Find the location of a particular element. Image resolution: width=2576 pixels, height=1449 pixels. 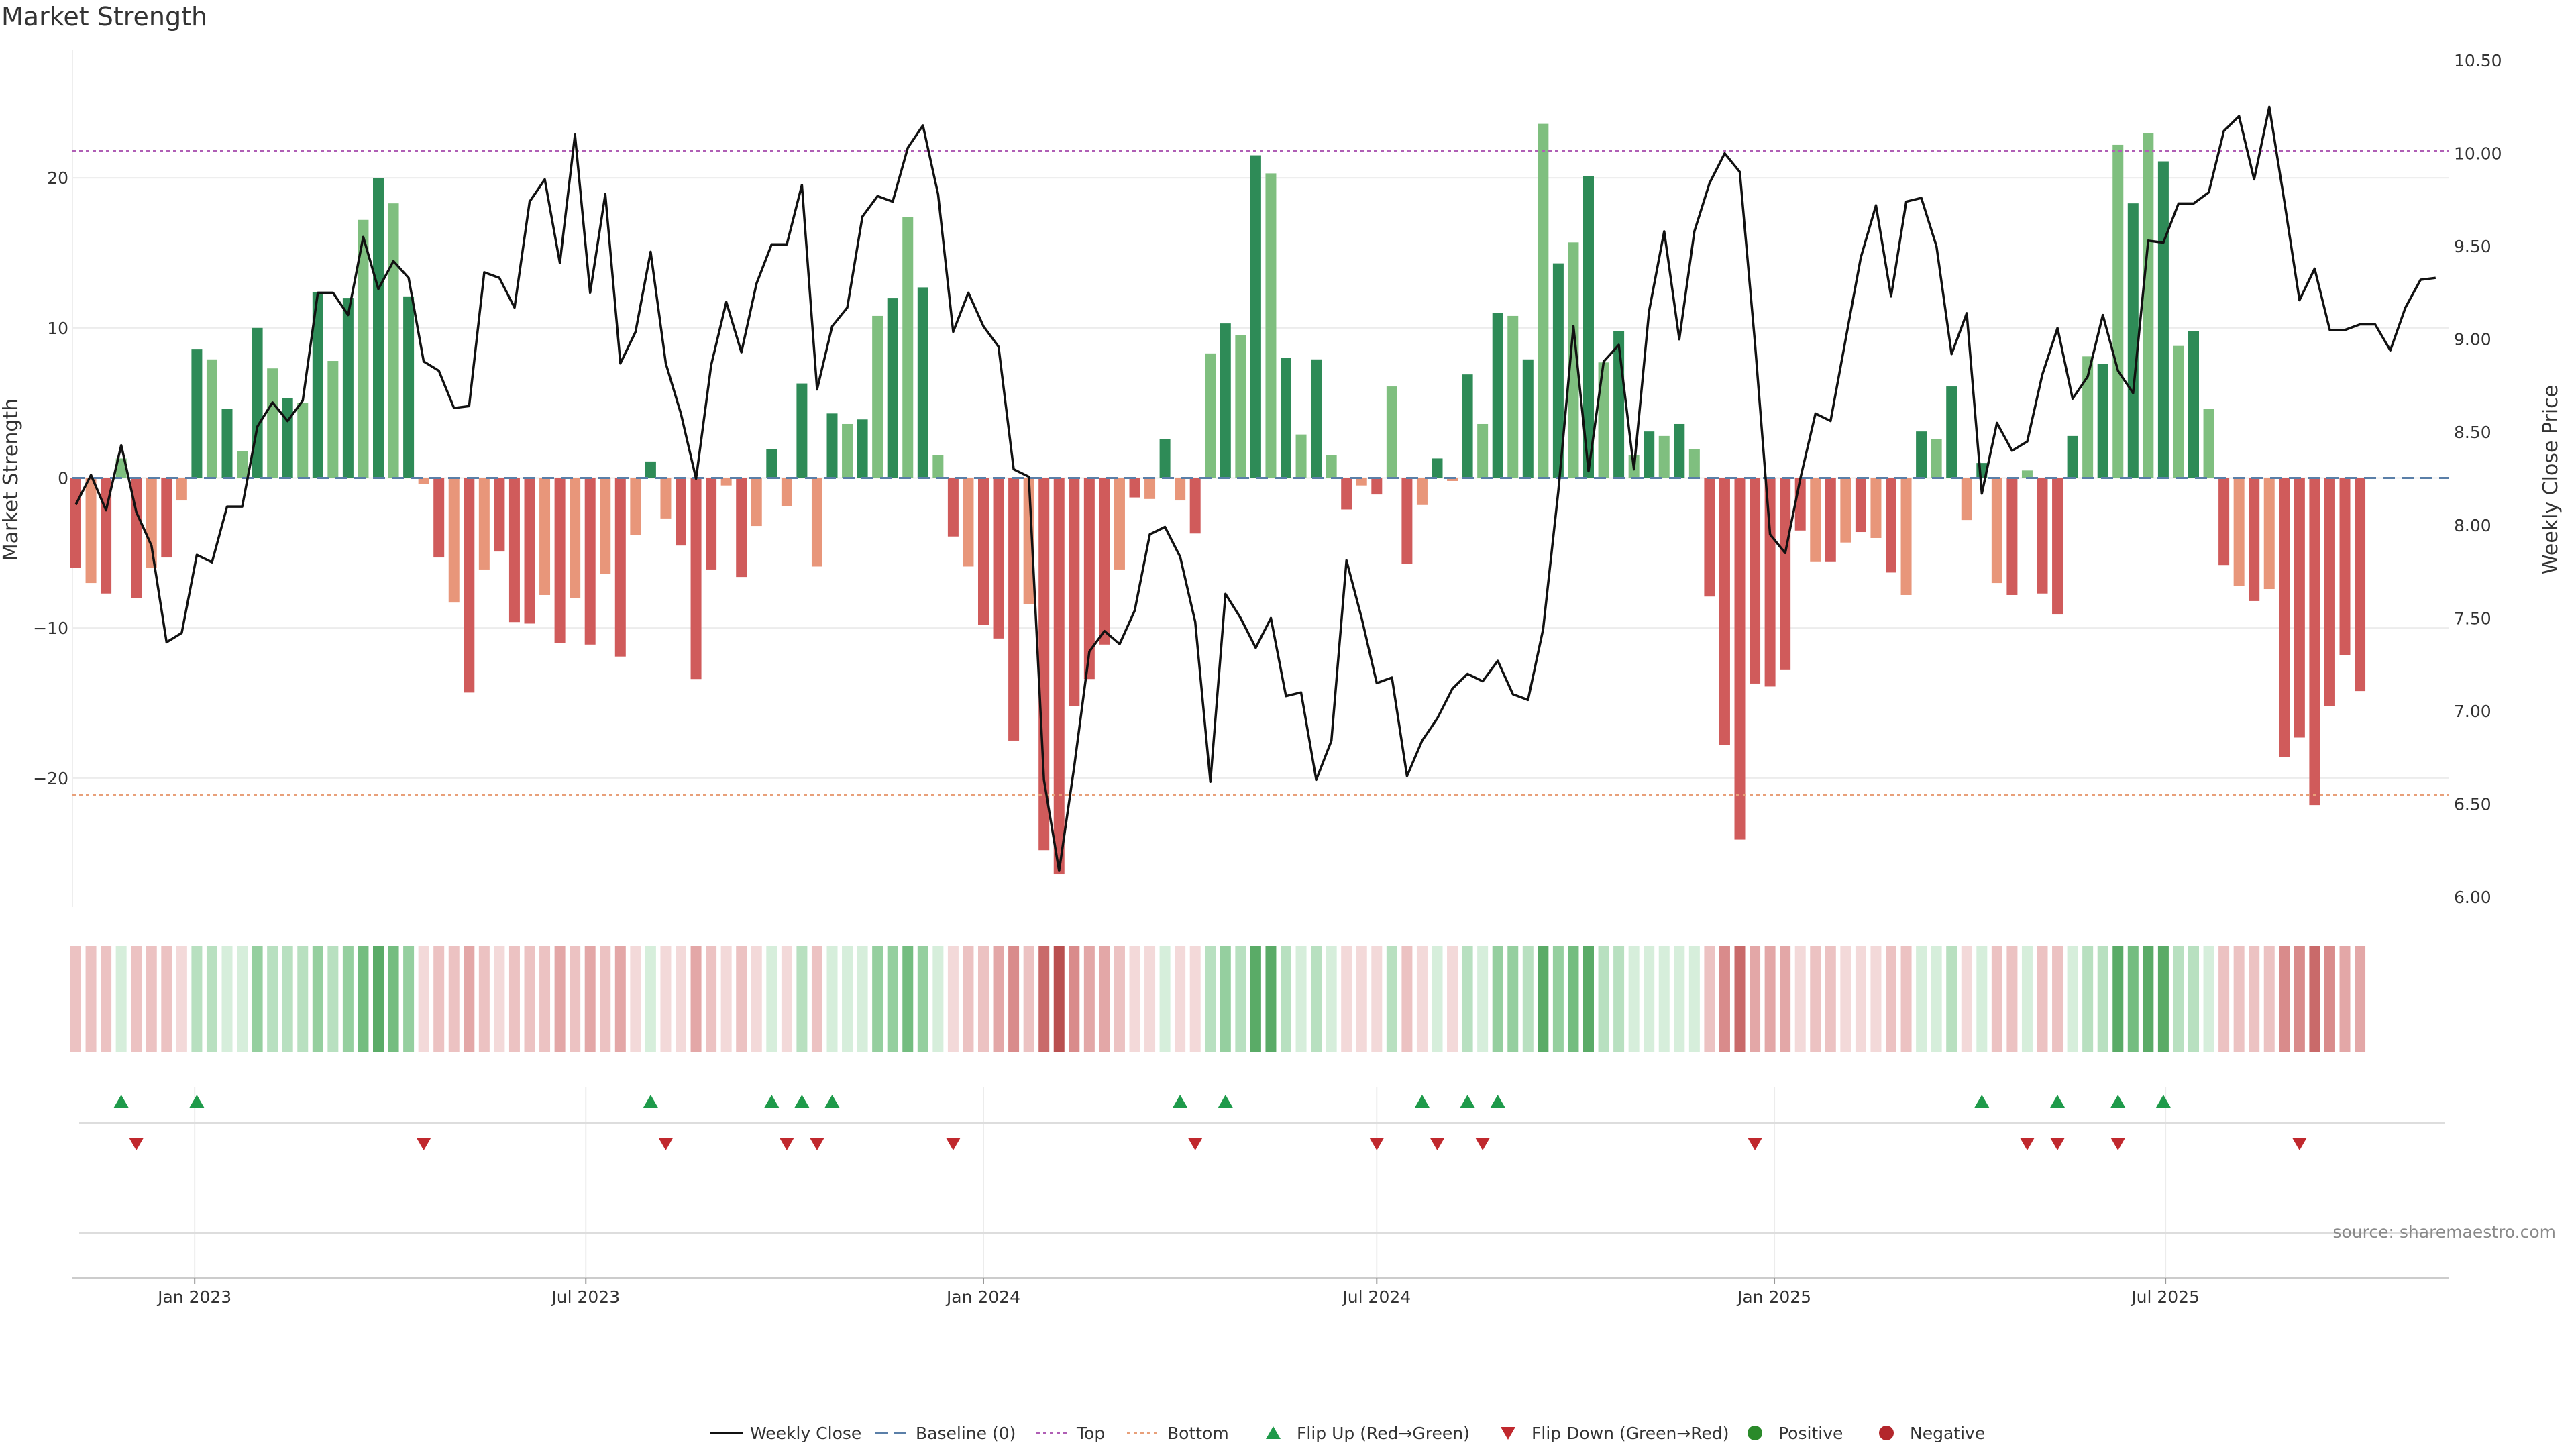

left-tick-label: 20 is located at coordinates (57, 178).